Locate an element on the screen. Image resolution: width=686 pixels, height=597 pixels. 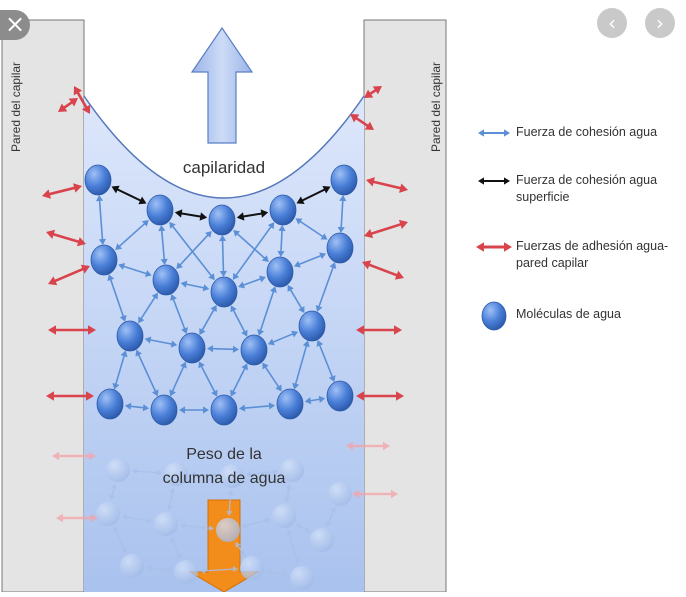
left-wall-label: Pared del capilar is located at coordinates (16, 106).